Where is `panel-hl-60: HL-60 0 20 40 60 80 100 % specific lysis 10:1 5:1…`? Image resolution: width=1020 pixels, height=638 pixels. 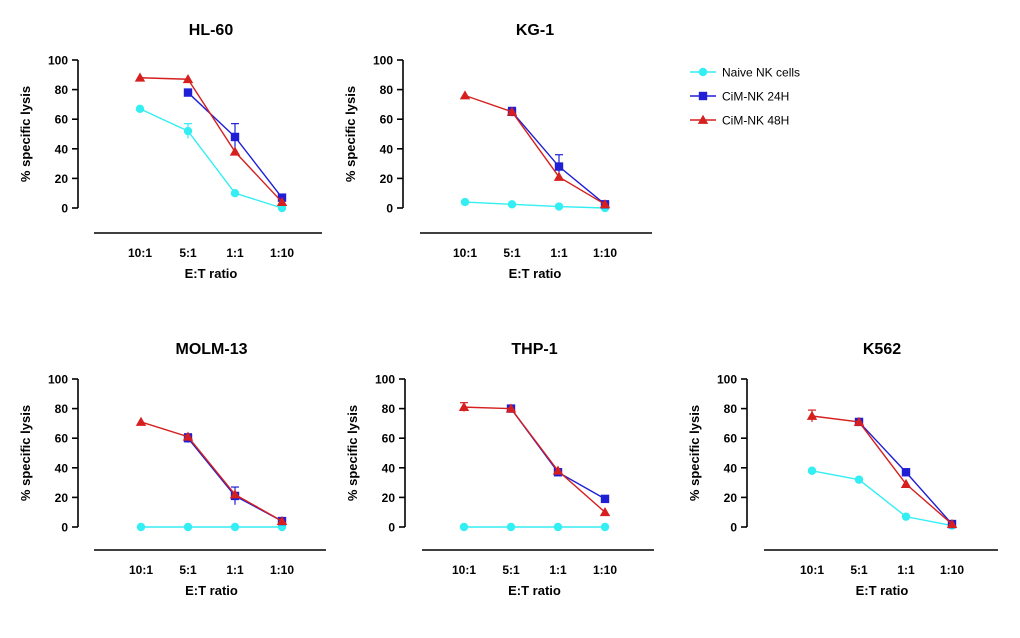 panel-hl-60: HL-60 0 20 40 60 80 100 % specific lysis 10:1 5:1… is located at coordinates (170, 151).